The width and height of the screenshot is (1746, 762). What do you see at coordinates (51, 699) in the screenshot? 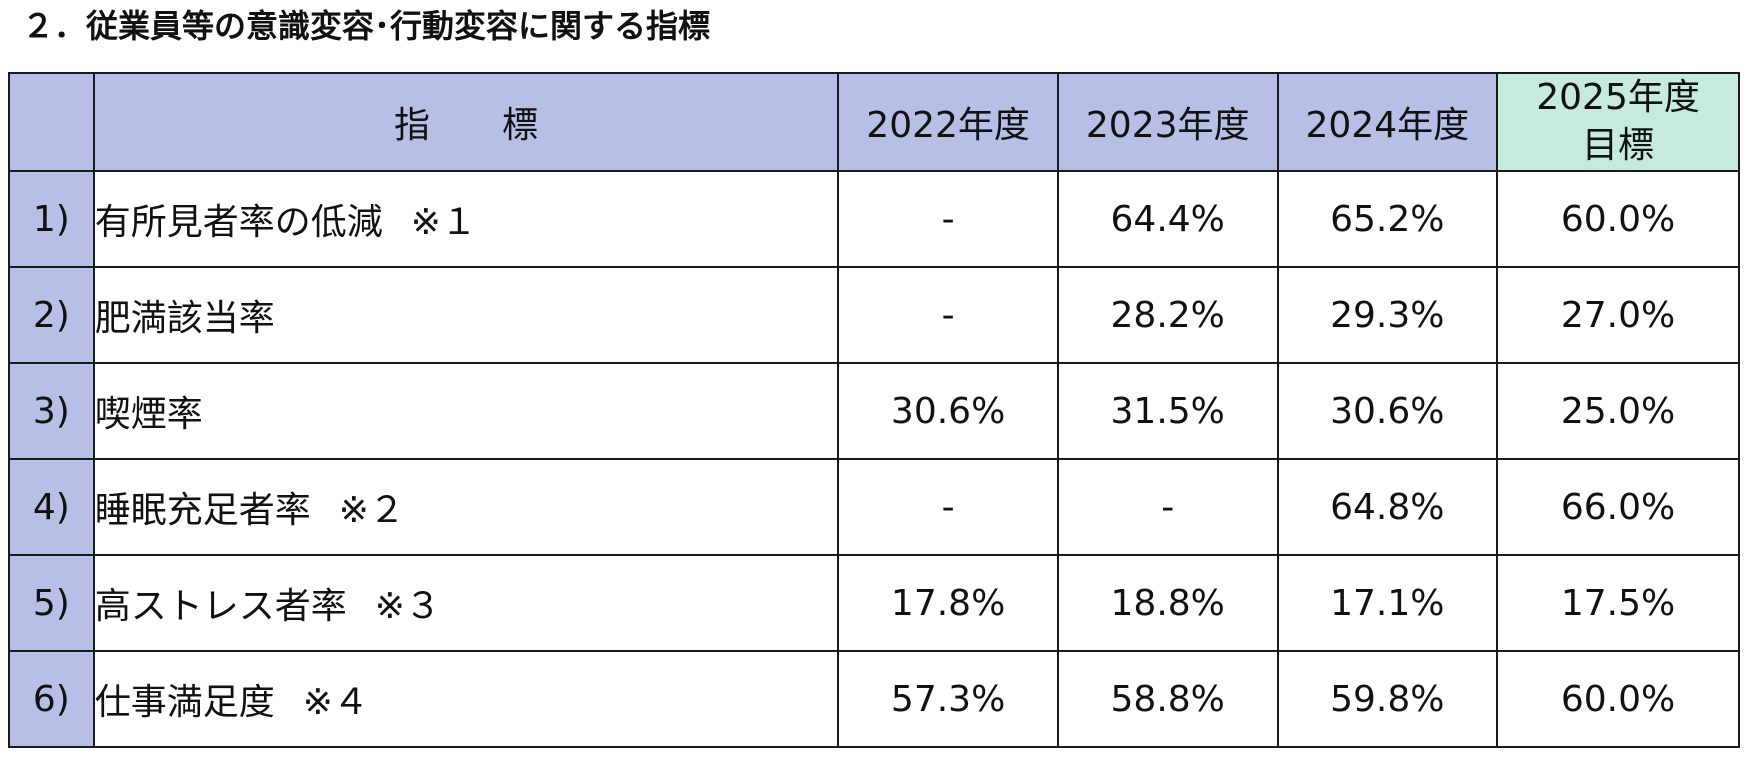
I see `row-number: 6)` at bounding box center [51, 699].